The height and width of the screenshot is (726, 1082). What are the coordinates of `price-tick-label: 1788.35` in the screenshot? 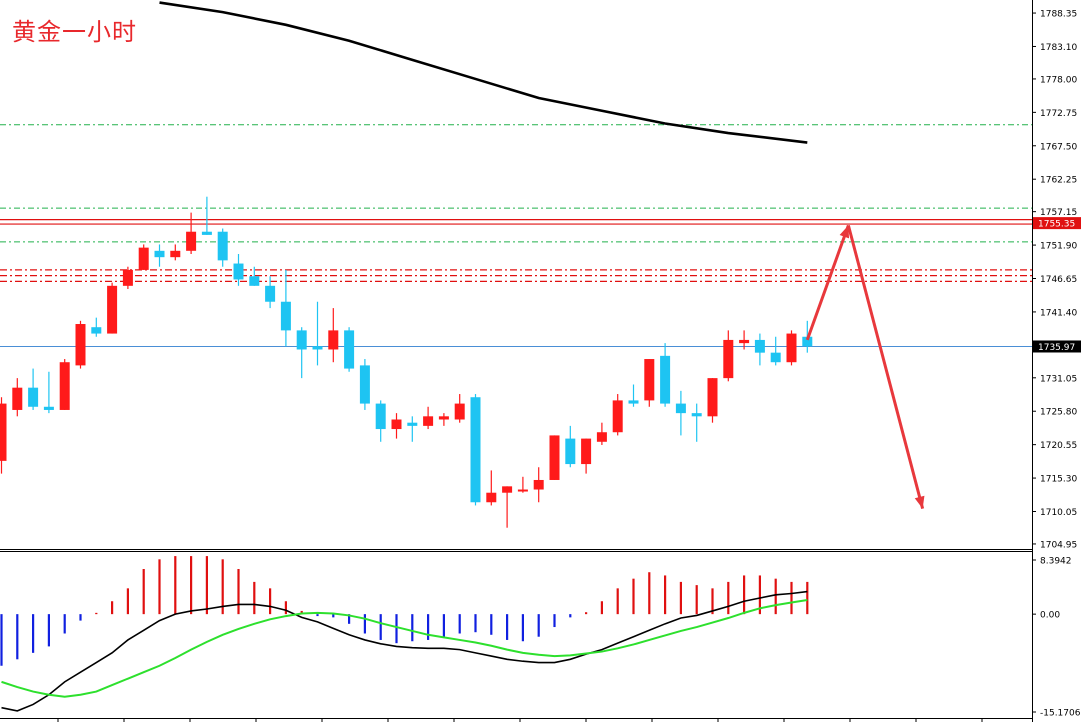 It's located at (1058, 15).